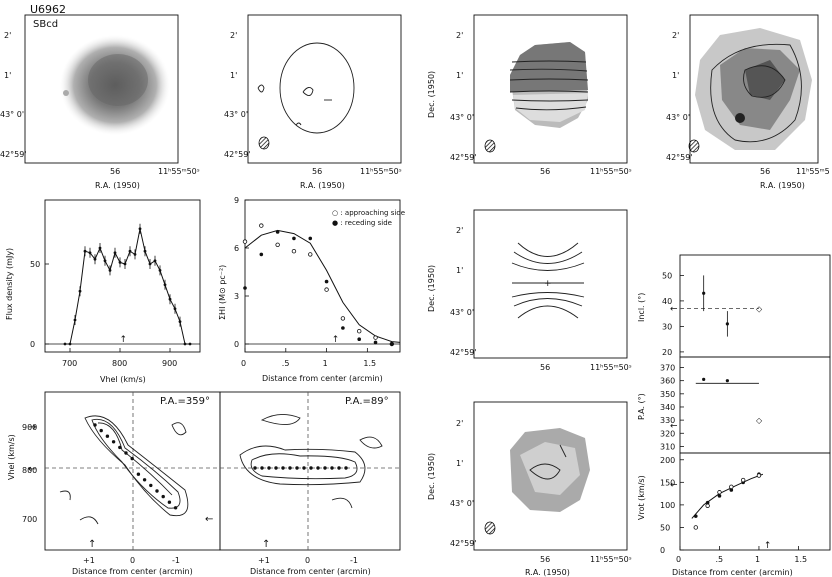 The image size is (832, 577). What do you see at coordinates (641, 497) in the screenshot?
I see `vrot-ylabel: Vrot (km/s)` at bounding box center [641, 497].